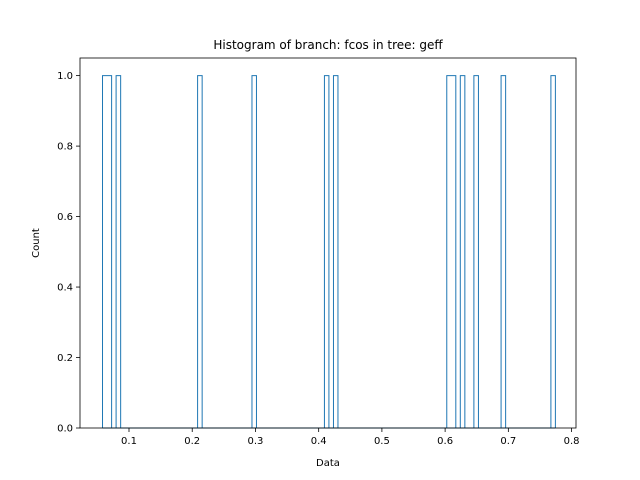 This screenshot has width=640, height=480. What do you see at coordinates (192, 441) in the screenshot?
I see `x-tick-label: 0.2` at bounding box center [192, 441].